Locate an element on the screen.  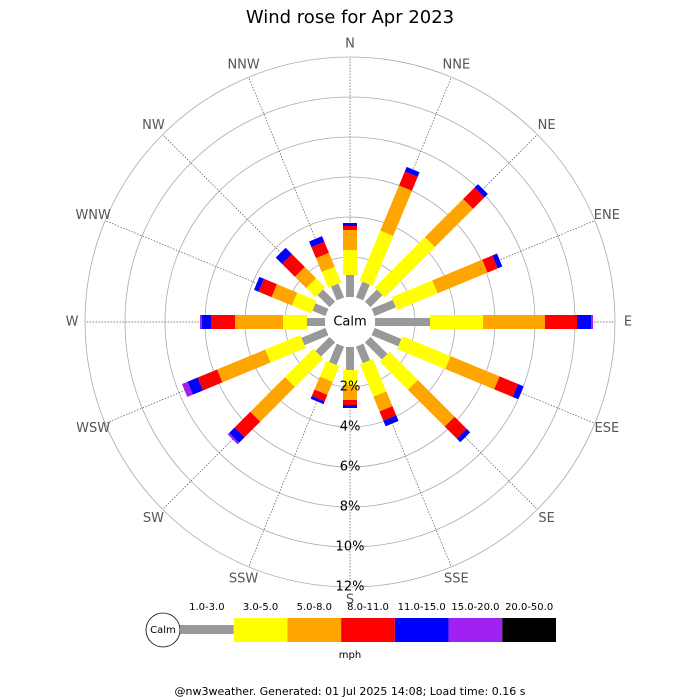
direction-label: N is located at coordinates (350, 44).